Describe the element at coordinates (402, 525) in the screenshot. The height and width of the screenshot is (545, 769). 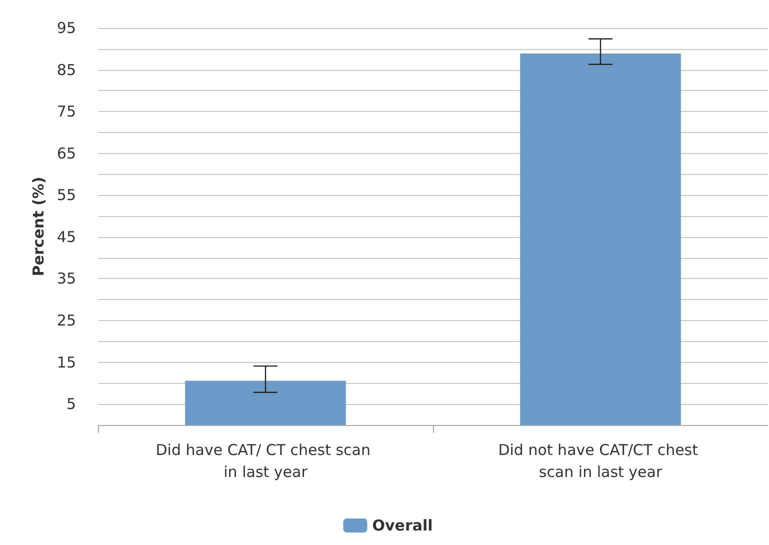
I see `legend-label: Overall` at that location.